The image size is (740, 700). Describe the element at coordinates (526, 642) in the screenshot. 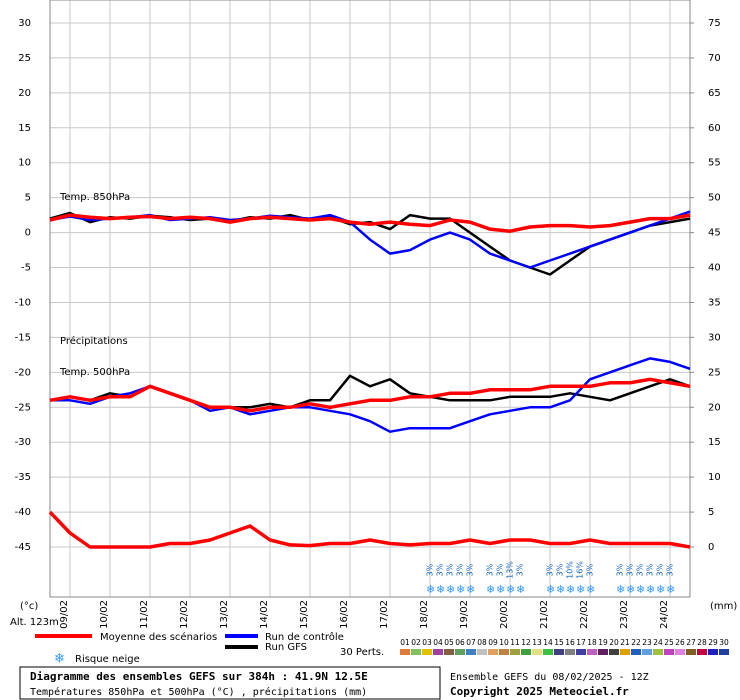

I see `perturbation-label: 12` at that location.